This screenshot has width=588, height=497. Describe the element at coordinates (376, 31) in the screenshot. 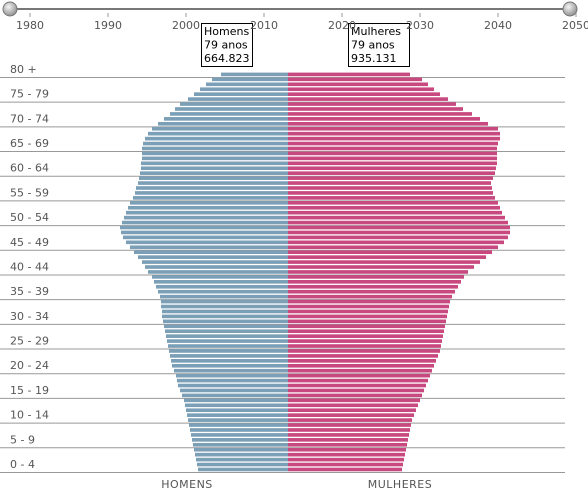

I see `tooltip-line: Mulheres` at that location.